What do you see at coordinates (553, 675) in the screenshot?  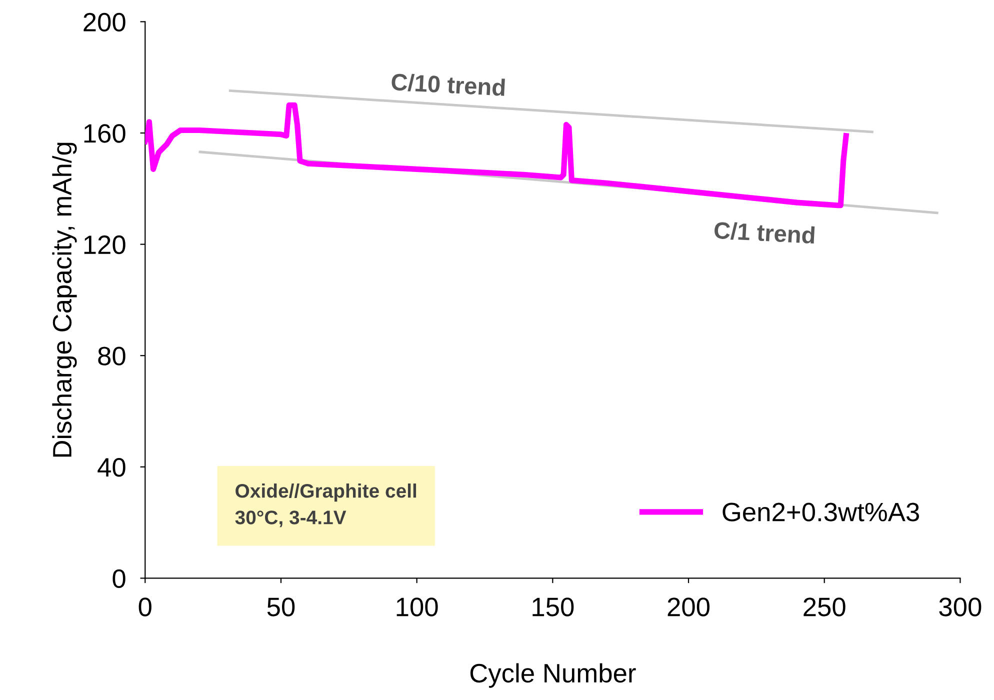 I see `x-axis-title: Cycle Number` at bounding box center [553, 675].